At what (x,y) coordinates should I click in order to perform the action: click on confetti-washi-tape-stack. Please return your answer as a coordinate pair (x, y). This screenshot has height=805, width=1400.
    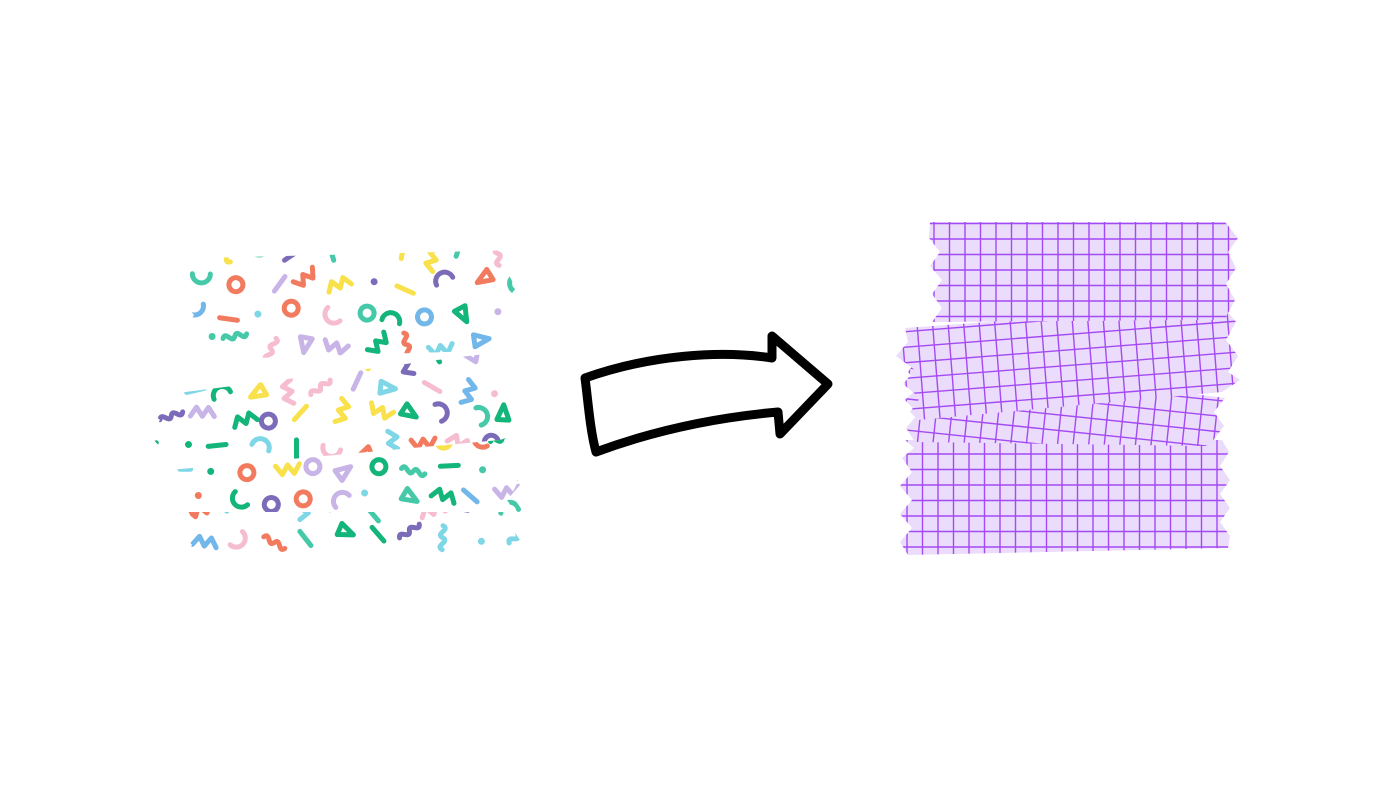
    Looking at the image, I should click on (339, 405).